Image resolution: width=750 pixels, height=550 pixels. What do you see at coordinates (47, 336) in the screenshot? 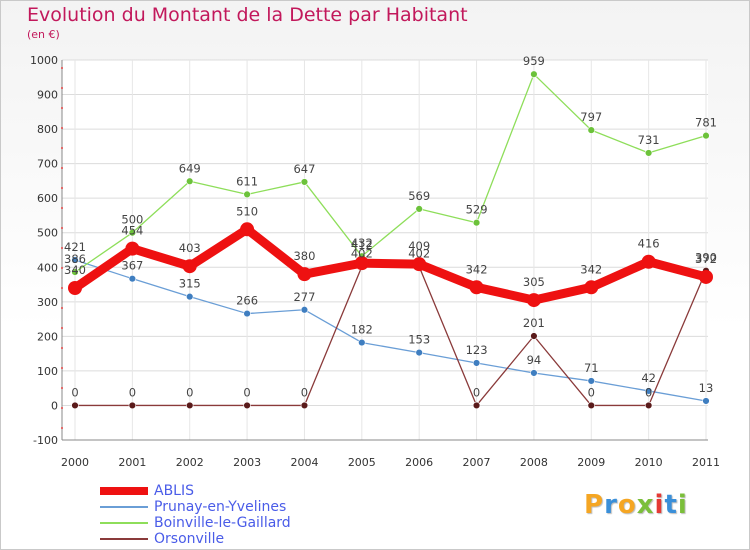
I see `y-tick-label: 200` at bounding box center [47, 336].